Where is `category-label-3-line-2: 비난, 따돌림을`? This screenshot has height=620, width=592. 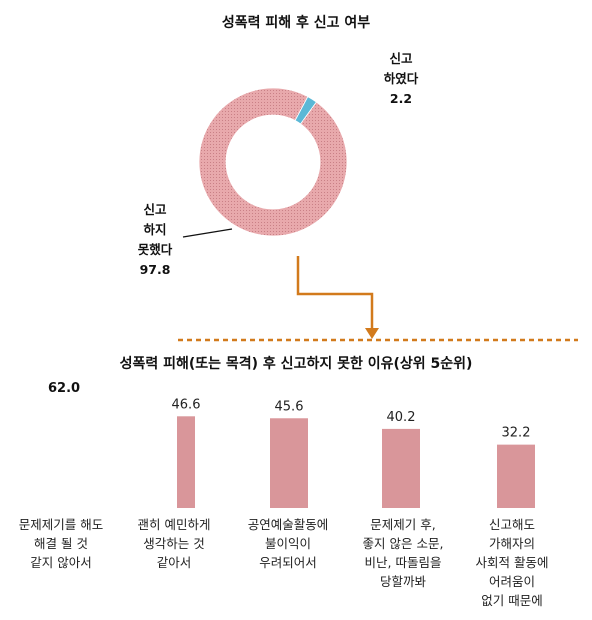 category-label-3-line-2: 비난, 따돌림을 is located at coordinates (403, 562).